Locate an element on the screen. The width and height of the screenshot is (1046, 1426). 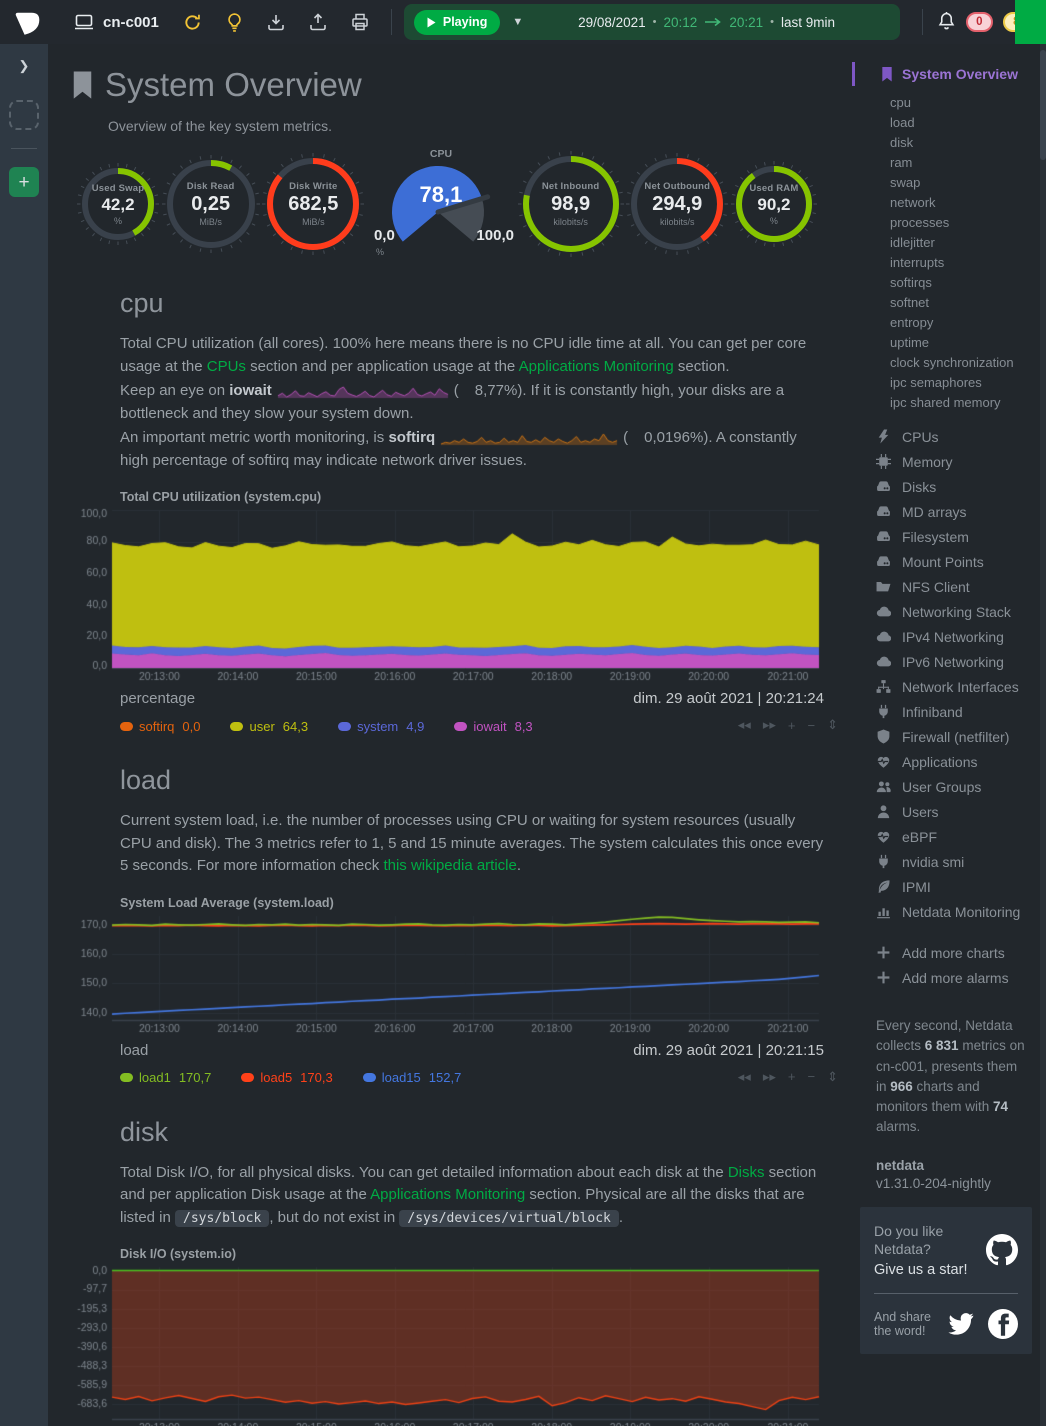
menu-section-ipv6-networking: IPv6 Networking is located at coordinates (942, 661).